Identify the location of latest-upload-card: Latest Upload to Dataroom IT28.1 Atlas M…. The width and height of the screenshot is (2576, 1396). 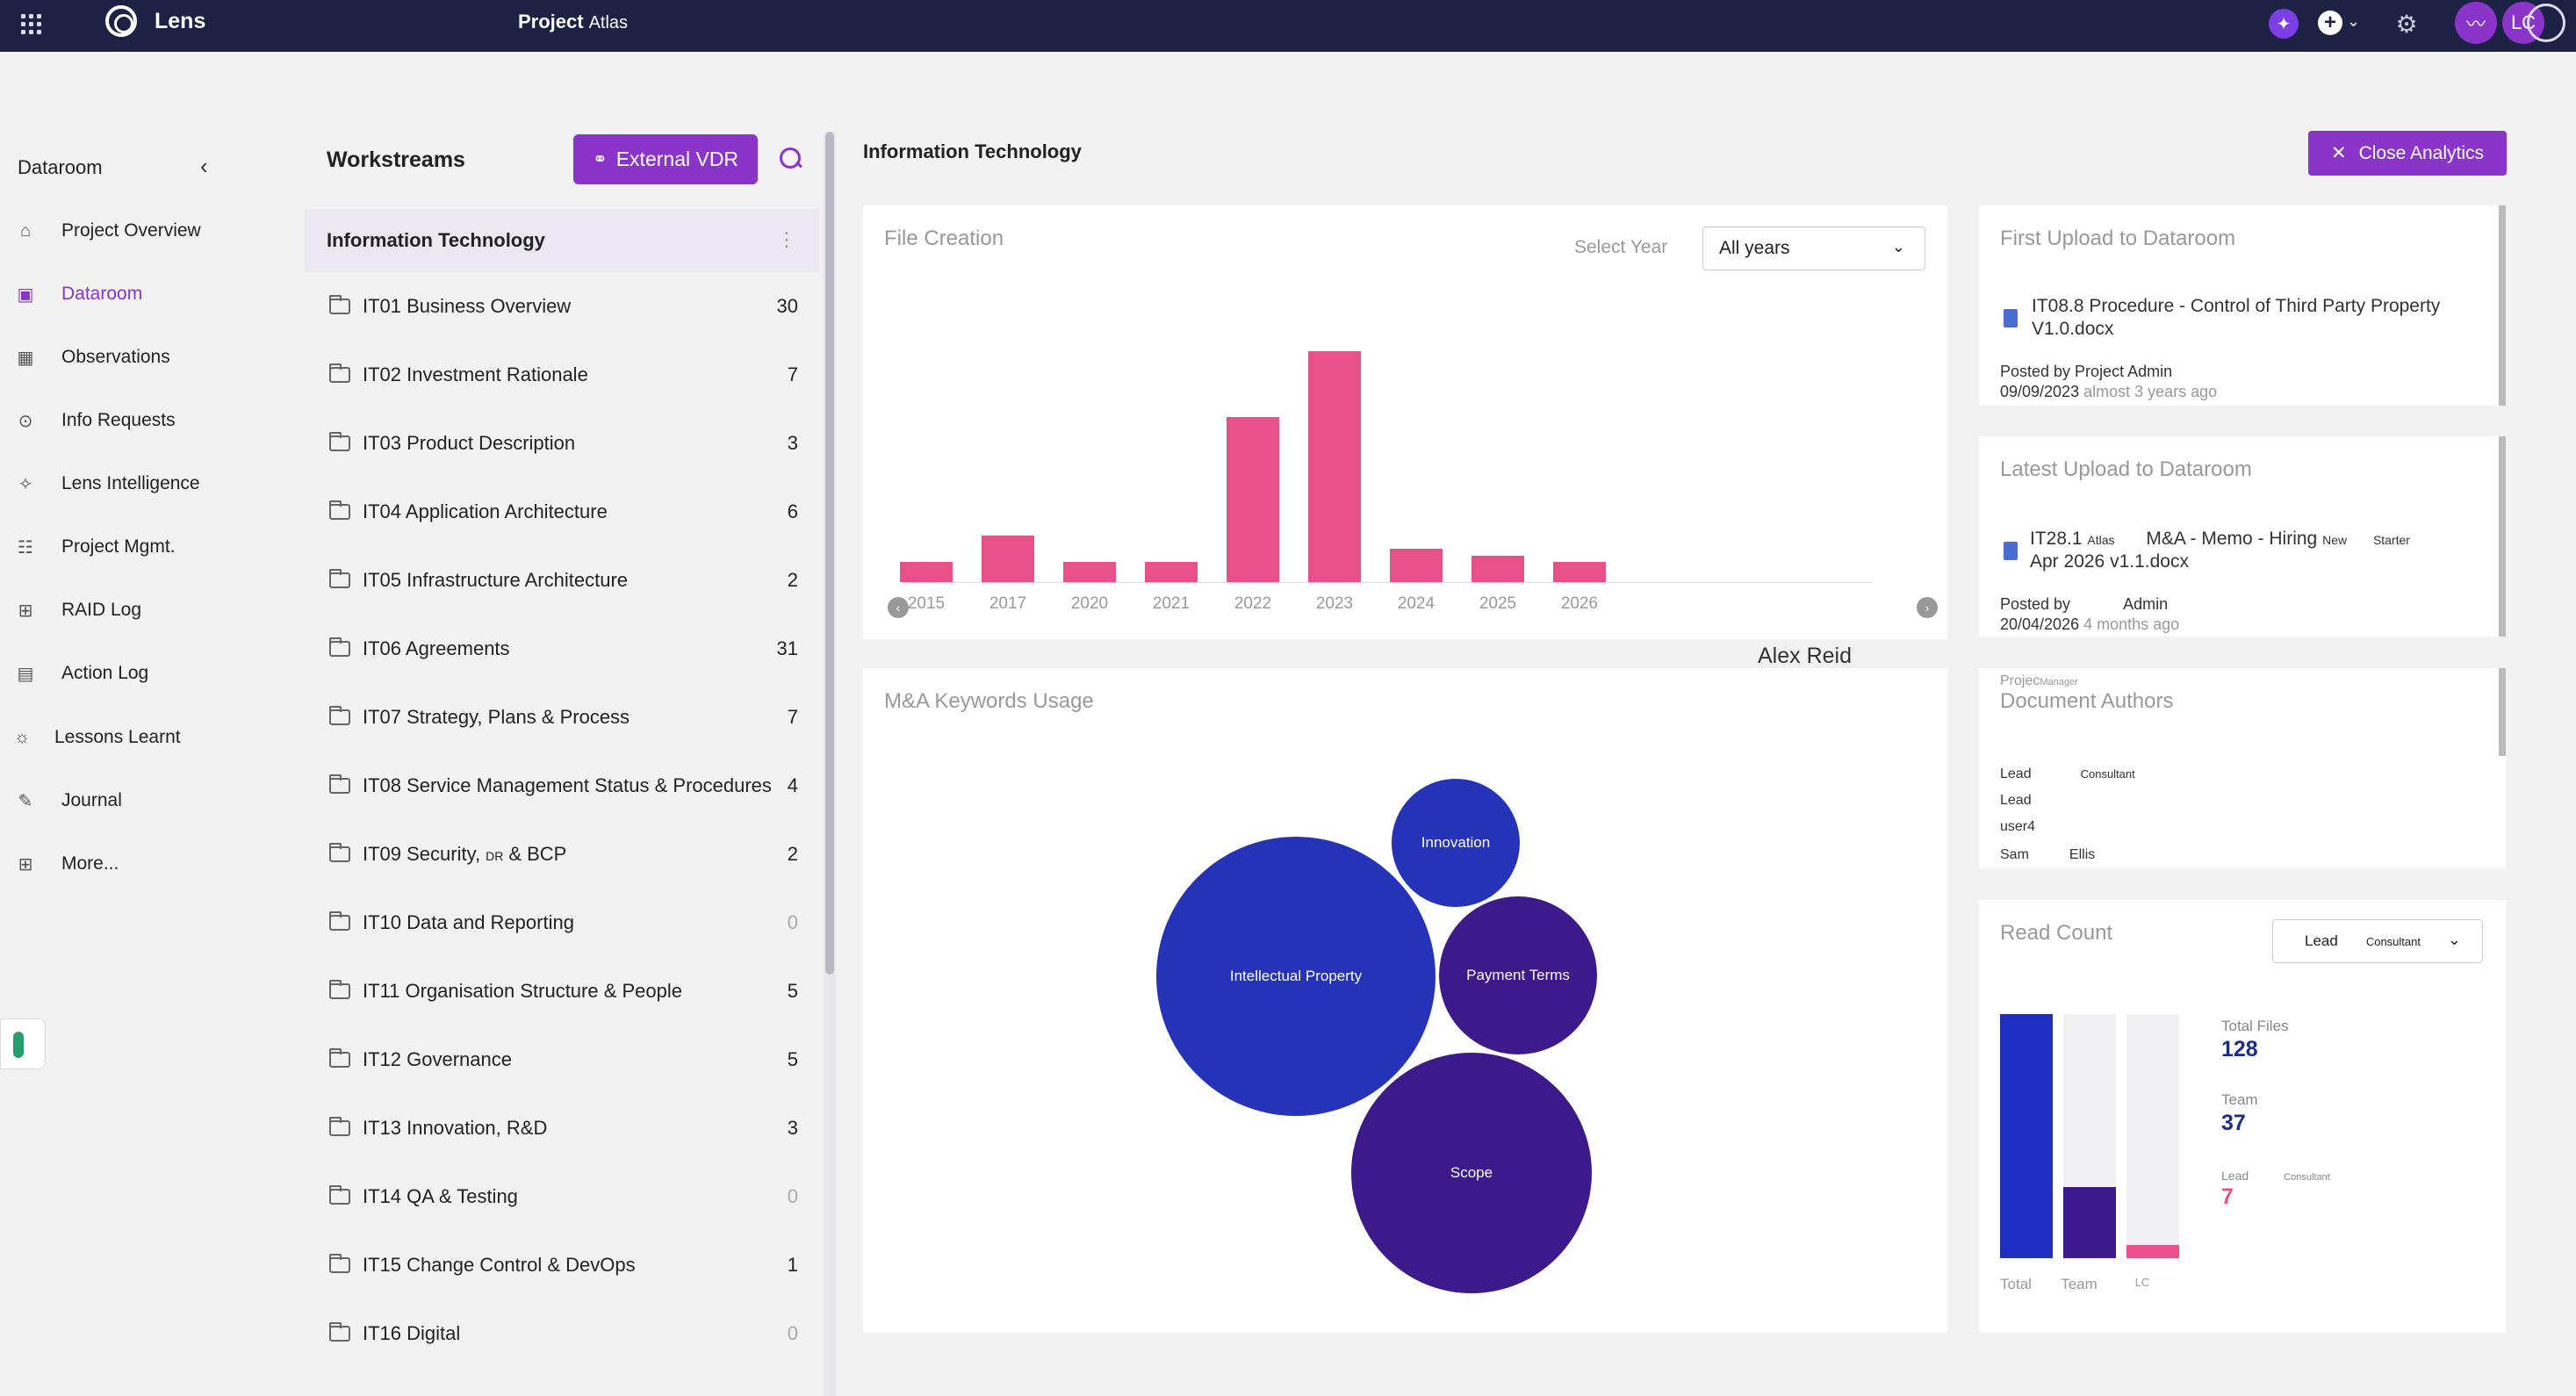
(2242, 536).